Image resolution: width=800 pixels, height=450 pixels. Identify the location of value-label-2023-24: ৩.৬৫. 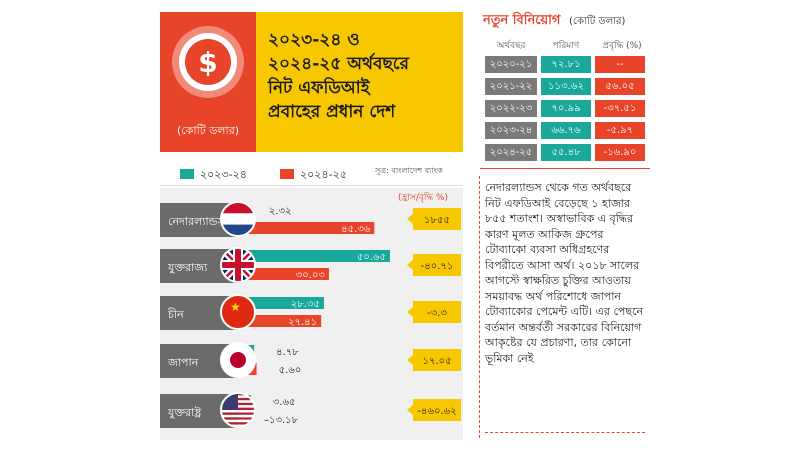
(284, 402).